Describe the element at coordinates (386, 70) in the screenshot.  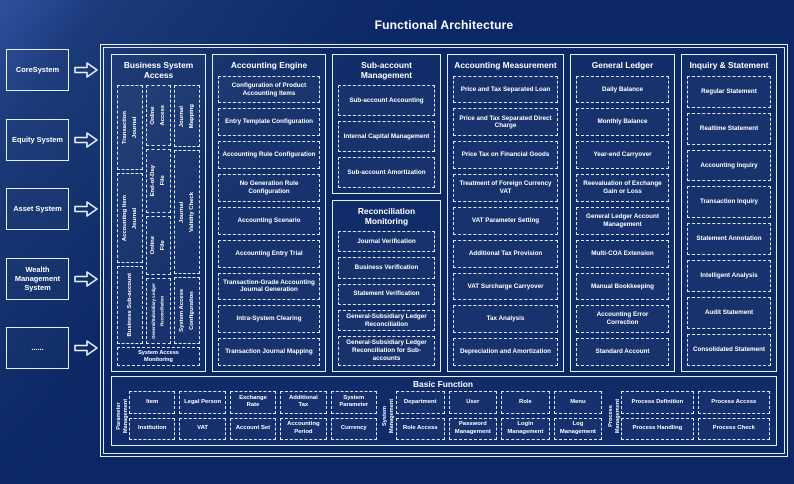
I see `panel-title: Sub-account Management` at that location.